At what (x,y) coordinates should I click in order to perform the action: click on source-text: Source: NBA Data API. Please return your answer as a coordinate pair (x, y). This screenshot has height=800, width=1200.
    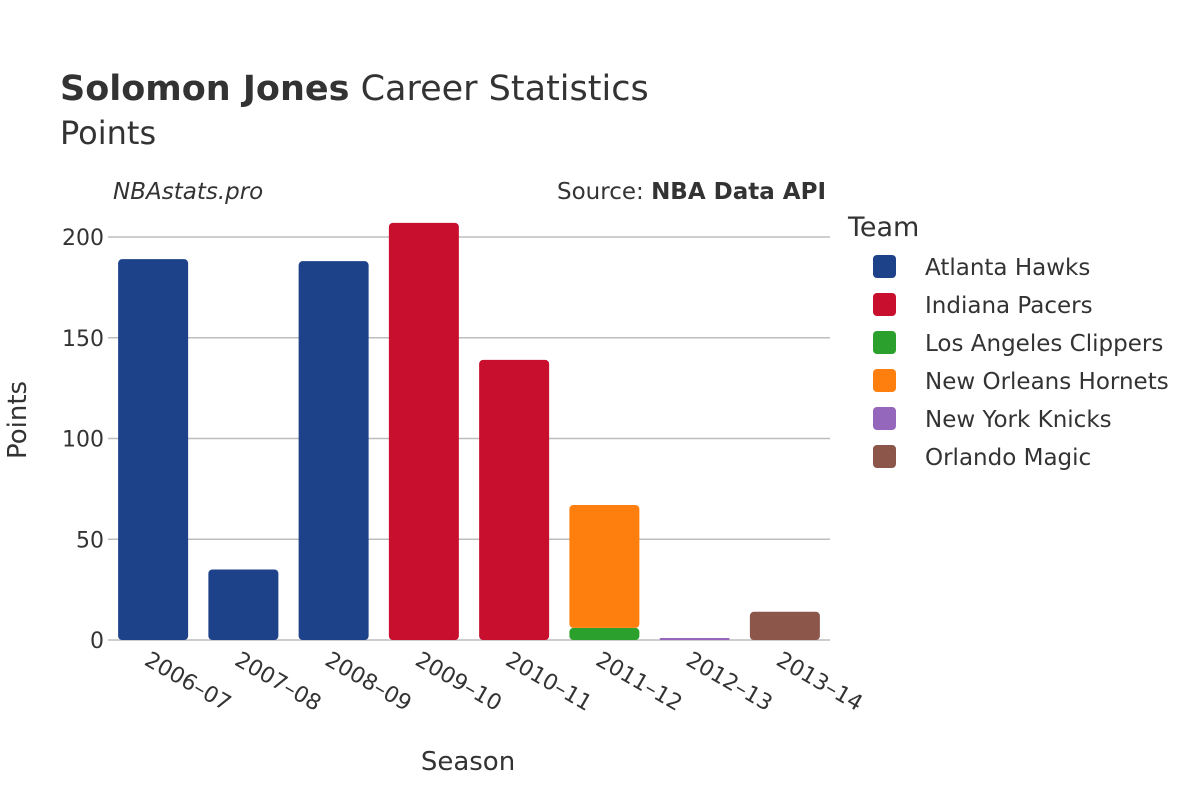
    Looking at the image, I should click on (691, 192).